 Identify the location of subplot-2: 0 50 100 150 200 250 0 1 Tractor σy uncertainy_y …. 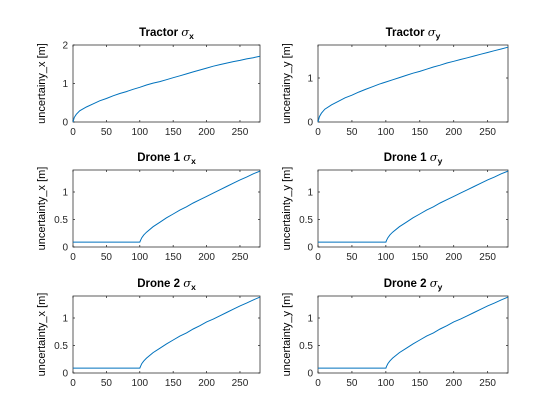
(395, 81).